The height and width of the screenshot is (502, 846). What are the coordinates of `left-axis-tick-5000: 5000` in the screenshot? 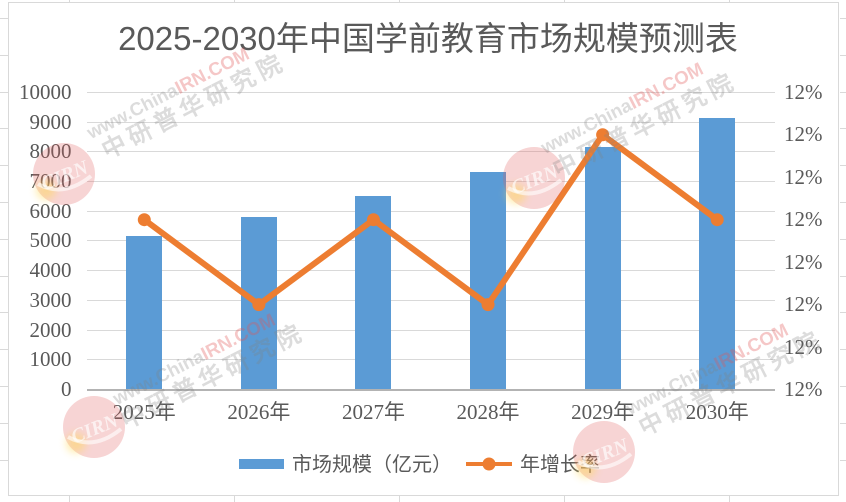 It's located at (50, 240).